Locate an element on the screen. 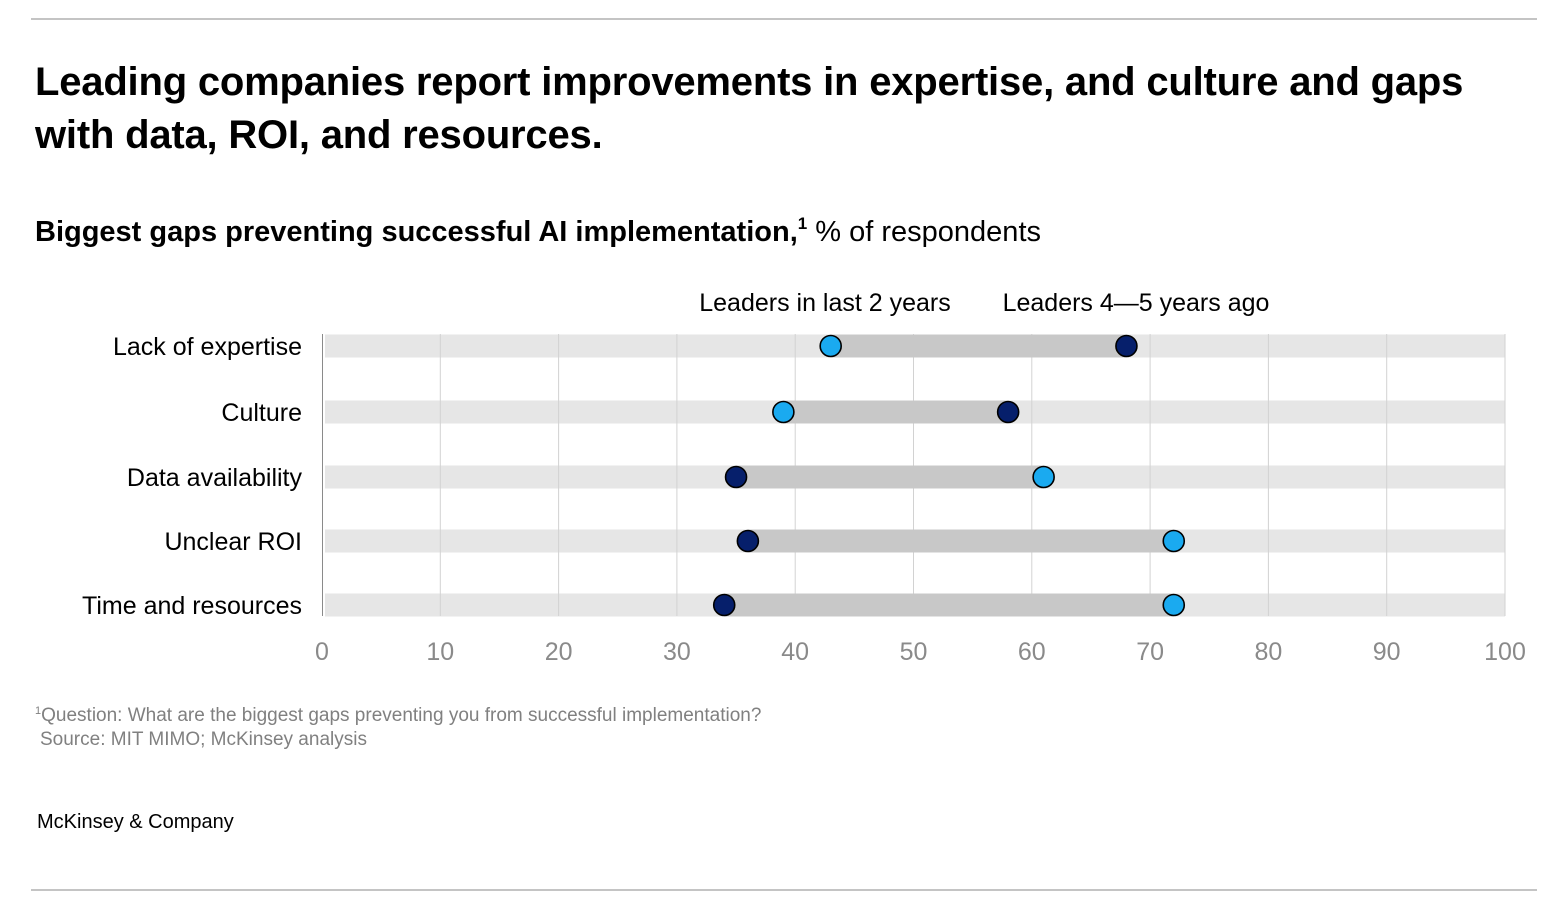  x-tick-label: 90 is located at coordinates (1387, 652).